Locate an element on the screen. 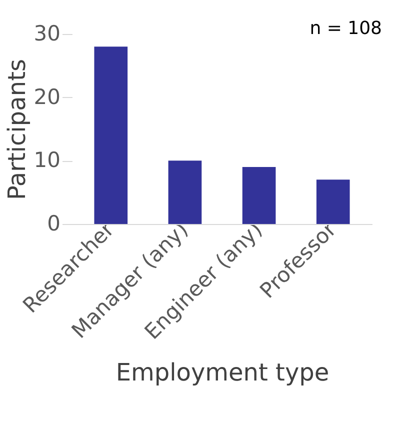 The width and height of the screenshot is (418, 441). x-axis-title: Employment type is located at coordinates (223, 372).